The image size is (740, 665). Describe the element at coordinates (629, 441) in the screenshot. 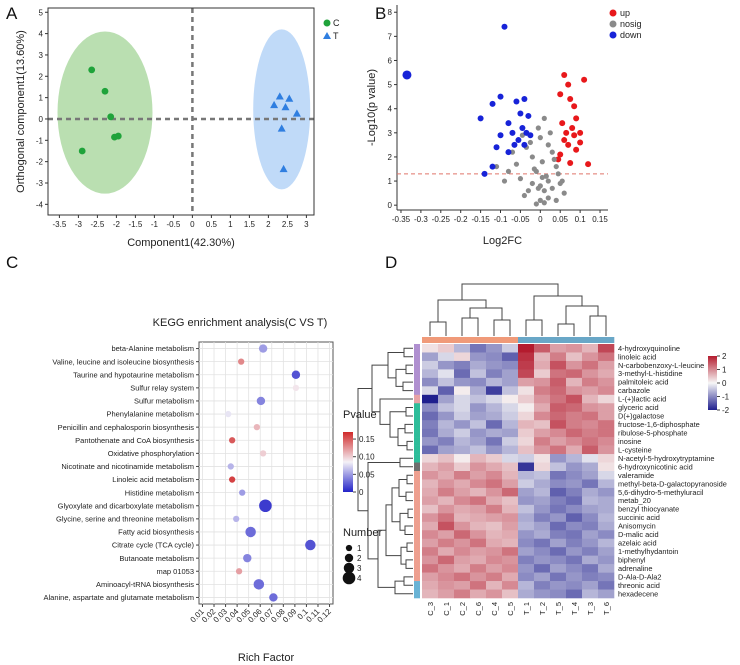

I see `metabolite-label: inosine` at that location.